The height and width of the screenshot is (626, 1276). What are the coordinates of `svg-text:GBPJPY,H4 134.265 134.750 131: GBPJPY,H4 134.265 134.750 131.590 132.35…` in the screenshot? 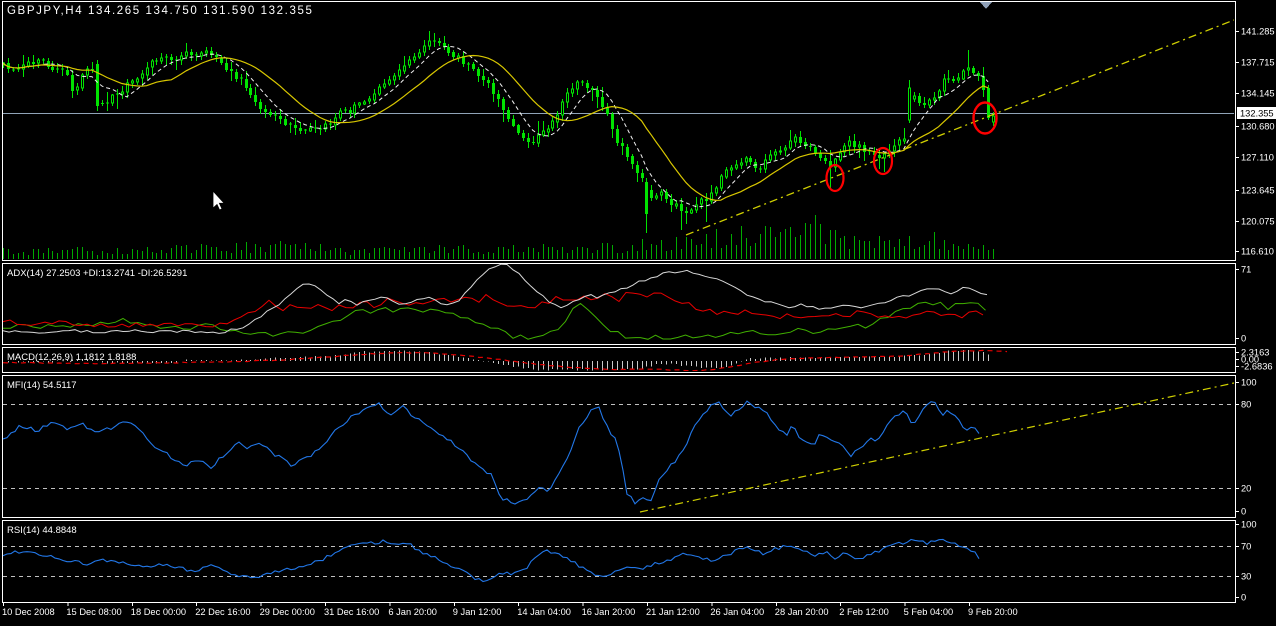 It's located at (160, 11).